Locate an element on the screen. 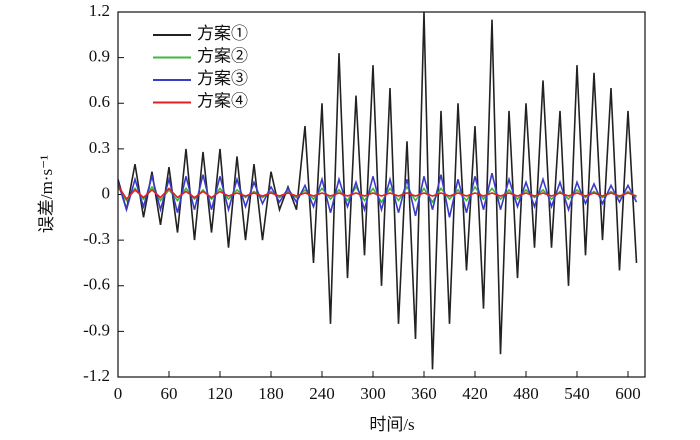 Image resolution: width=700 pixels, height=440 pixels. x-tick-label: 600 is located at coordinates (628, 393).